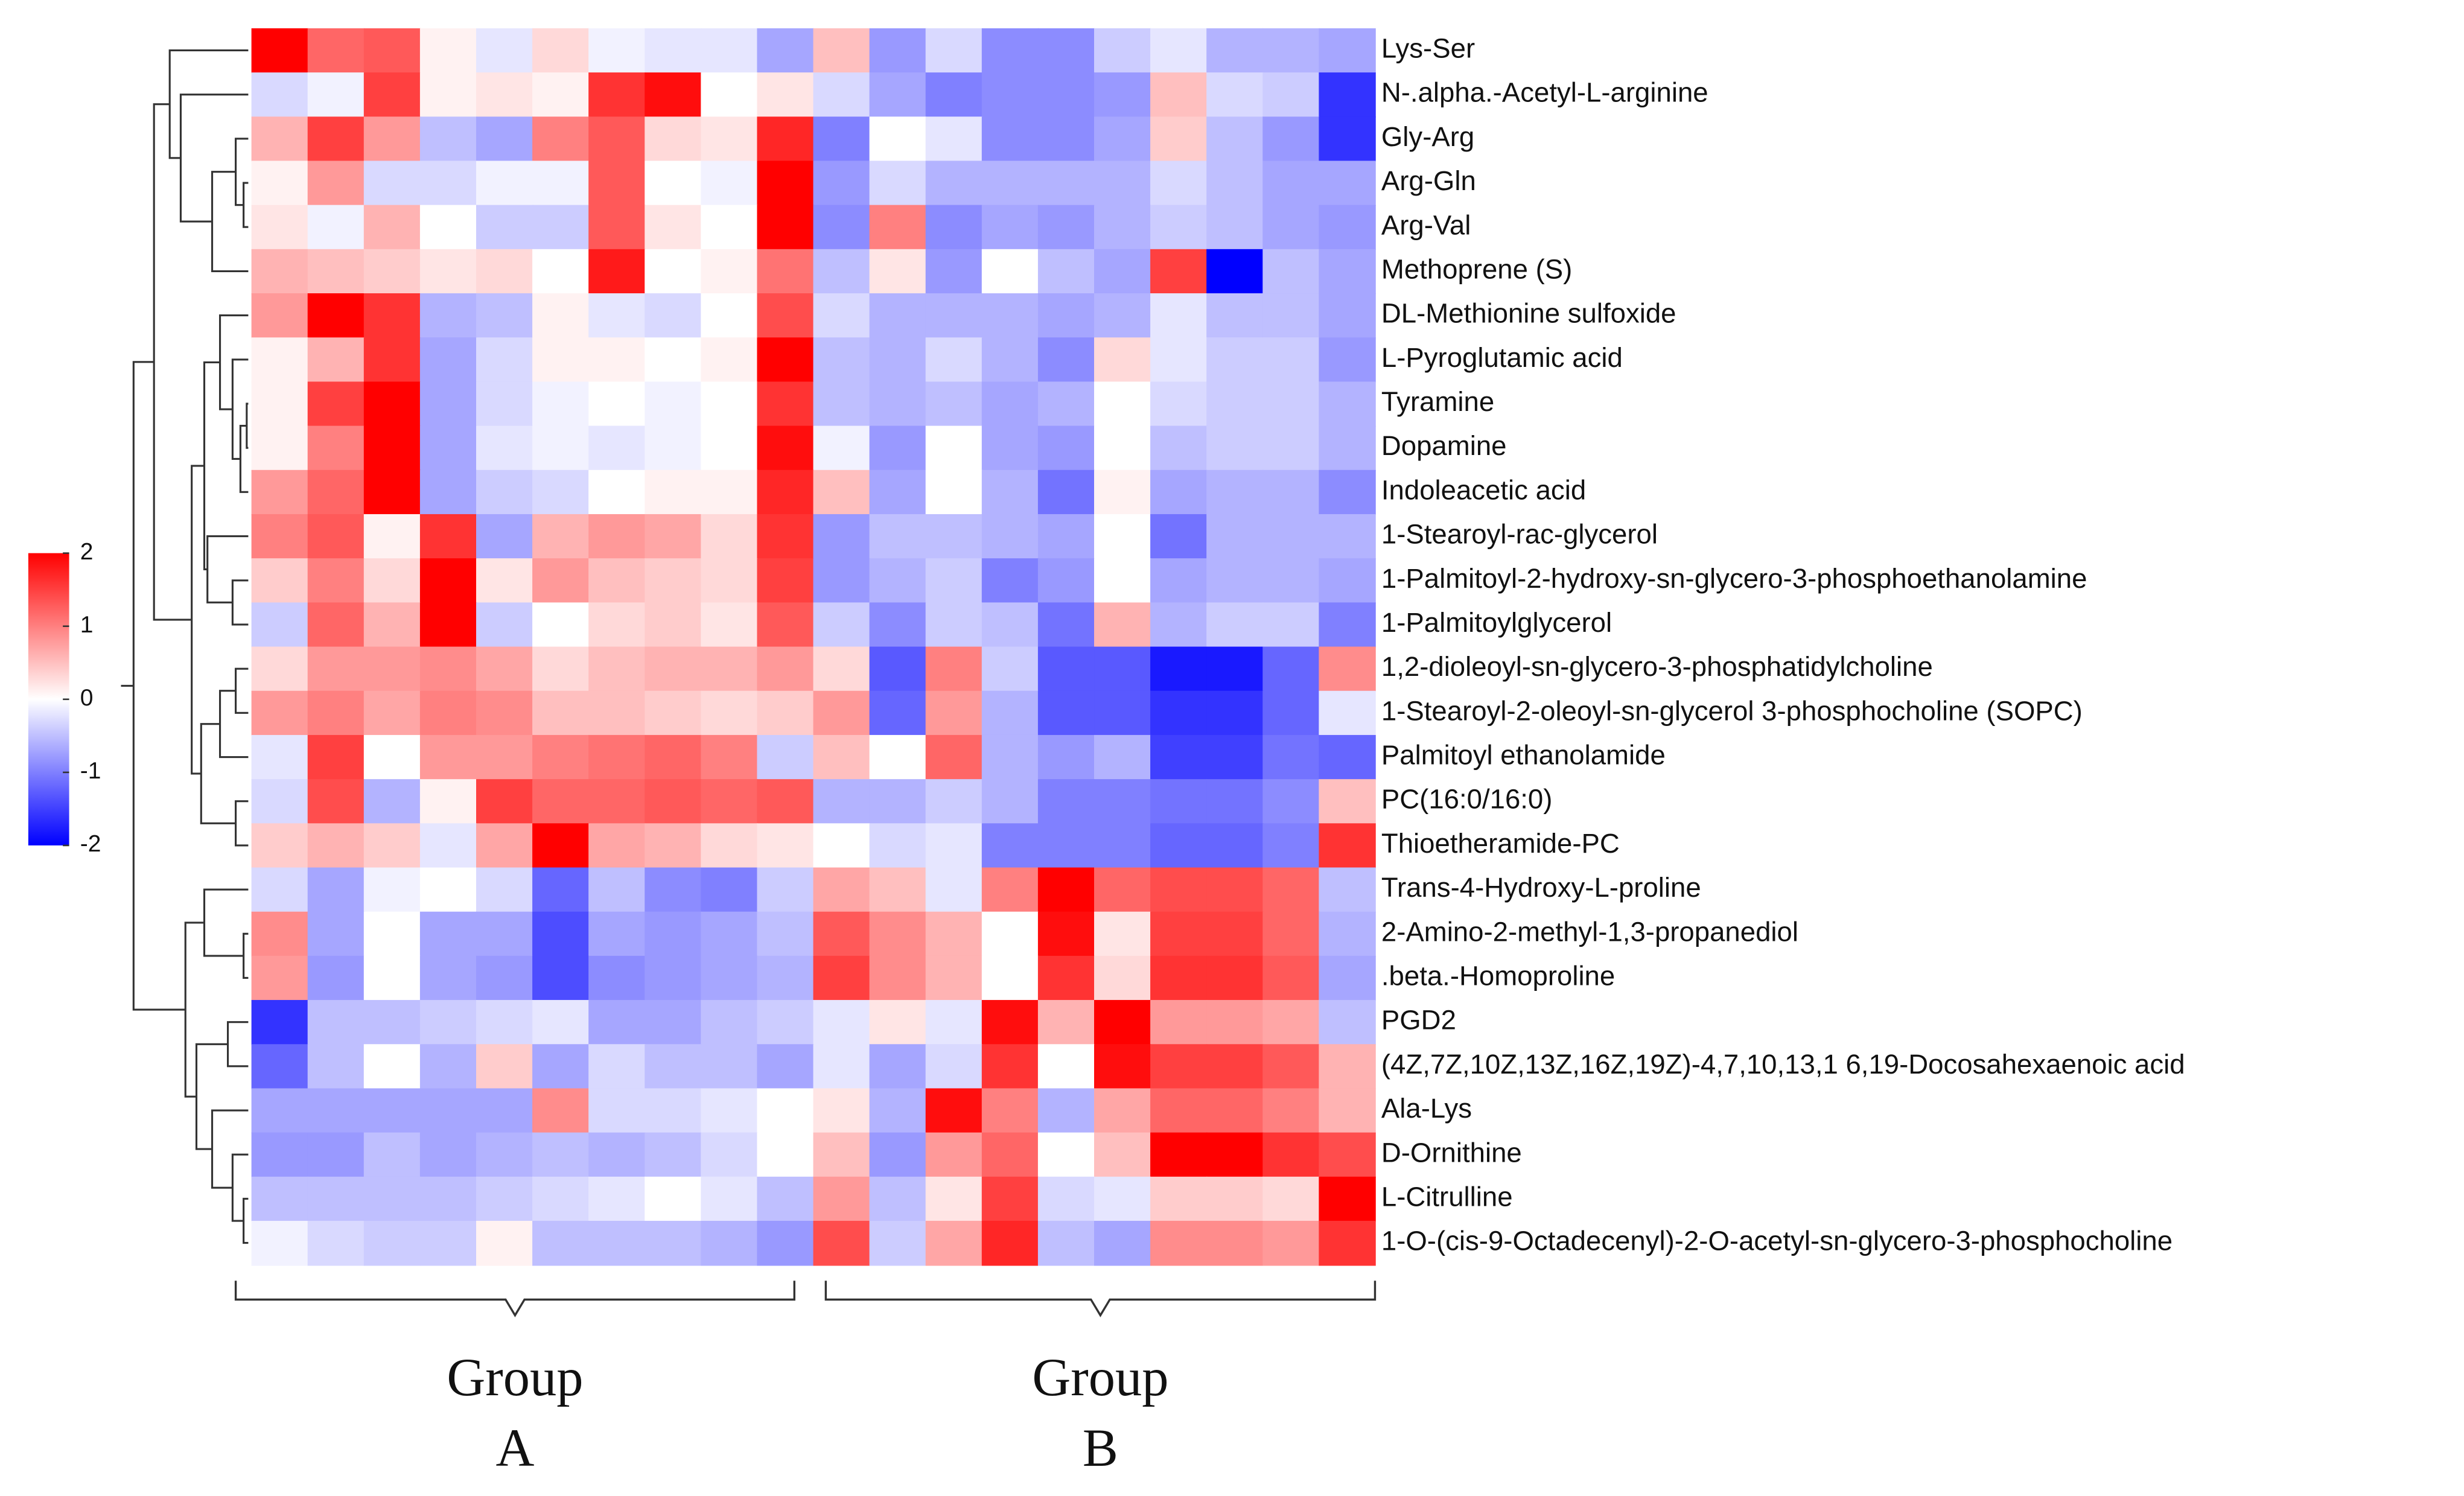  I want to click on row-label: Tyramine, so click(1437, 401).